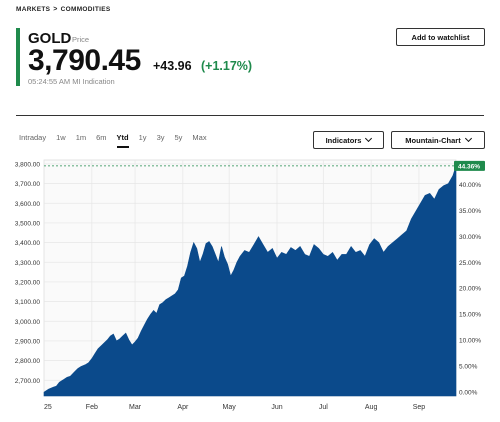  What do you see at coordinates (28, 282) in the screenshot?
I see `y-tick-label: 3,200.00` at bounding box center [28, 282].